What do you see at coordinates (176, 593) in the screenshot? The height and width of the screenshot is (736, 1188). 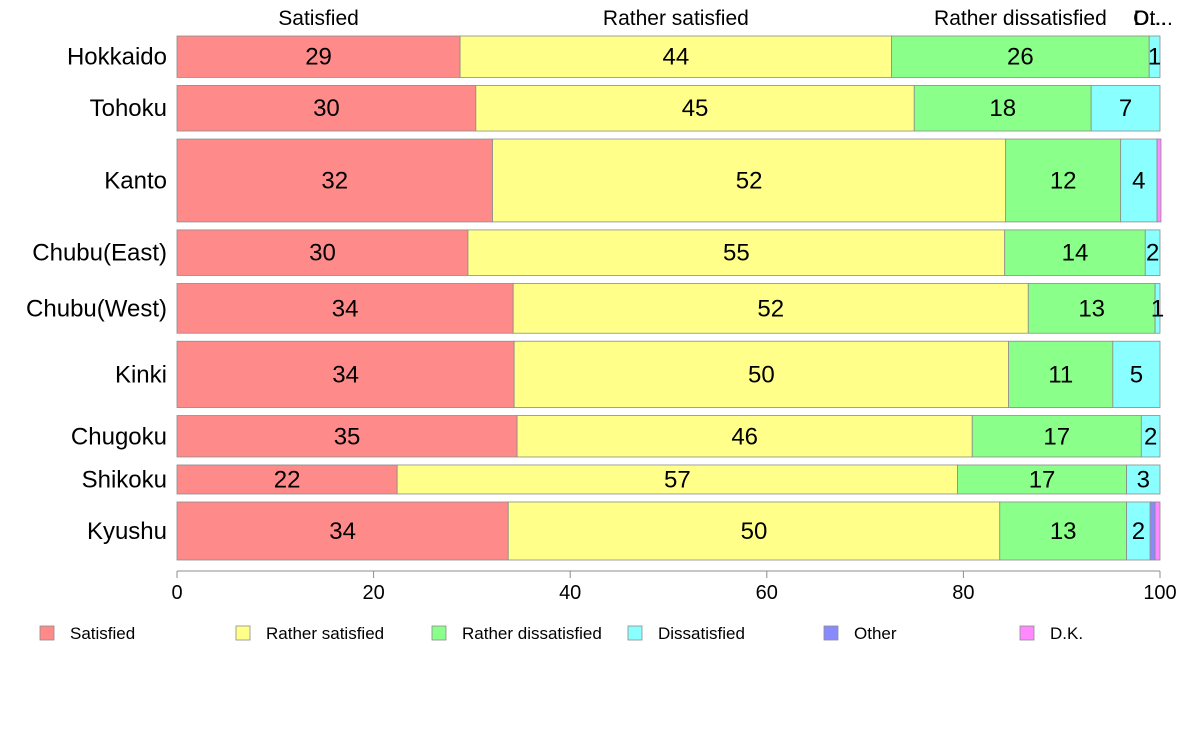 I see `x-tick-label: 0` at bounding box center [176, 593].